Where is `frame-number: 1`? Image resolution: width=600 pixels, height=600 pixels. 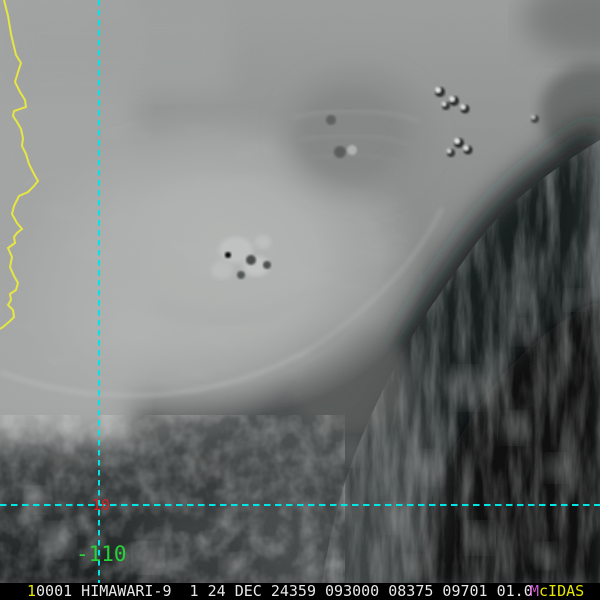 frame-number: 1 is located at coordinates (32, 591).